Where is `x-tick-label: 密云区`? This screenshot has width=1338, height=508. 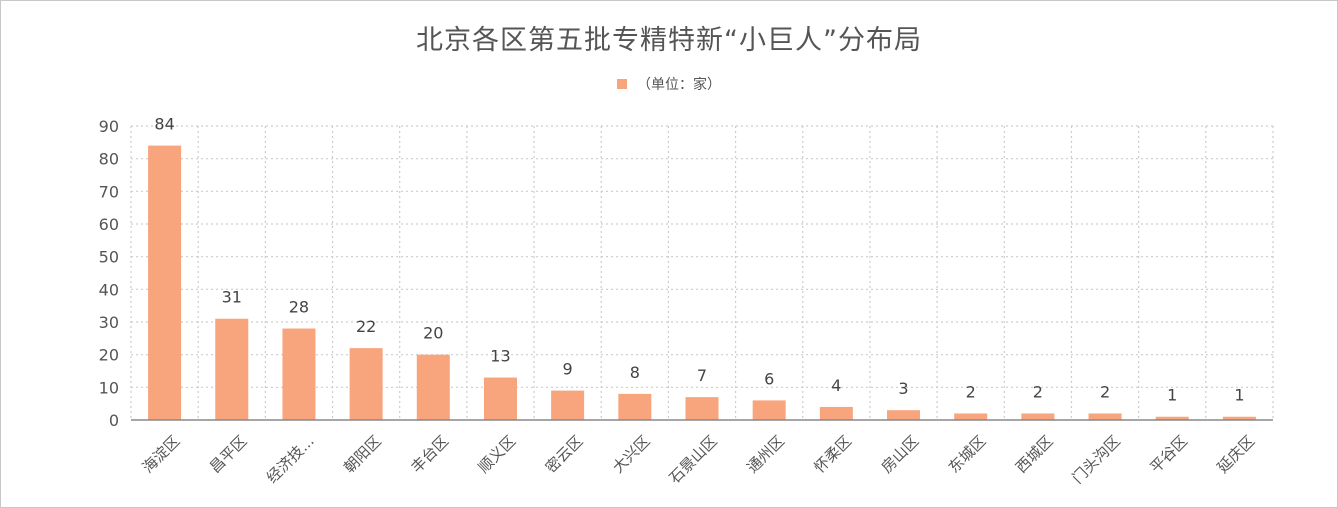
x-tick-label: 密云区 is located at coordinates (564, 454).